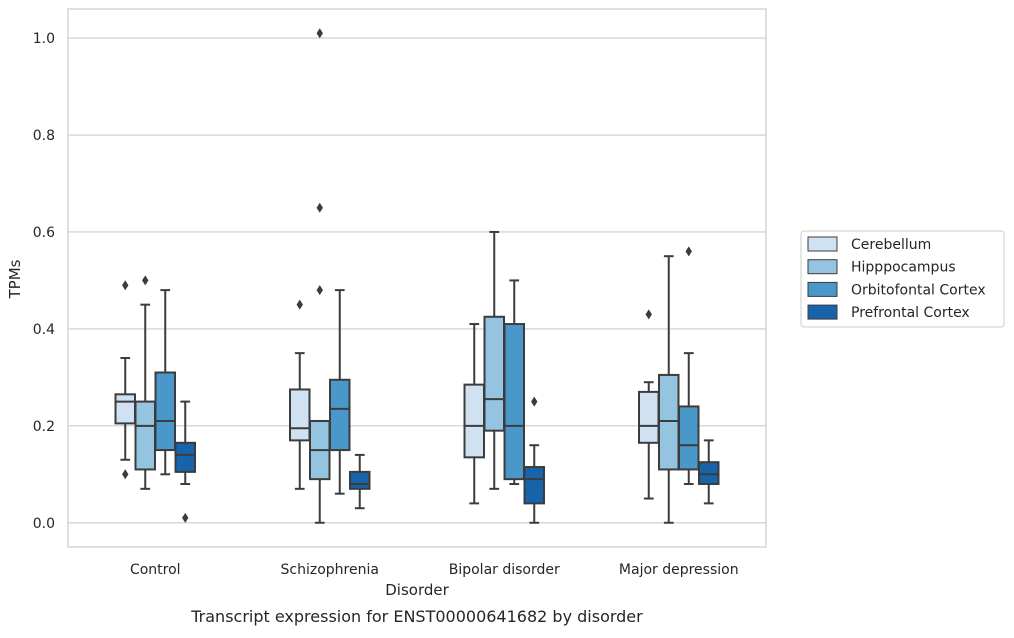 This screenshot has height=638, width=1014. I want to click on y-tick-label: 0.6, so click(44, 233).